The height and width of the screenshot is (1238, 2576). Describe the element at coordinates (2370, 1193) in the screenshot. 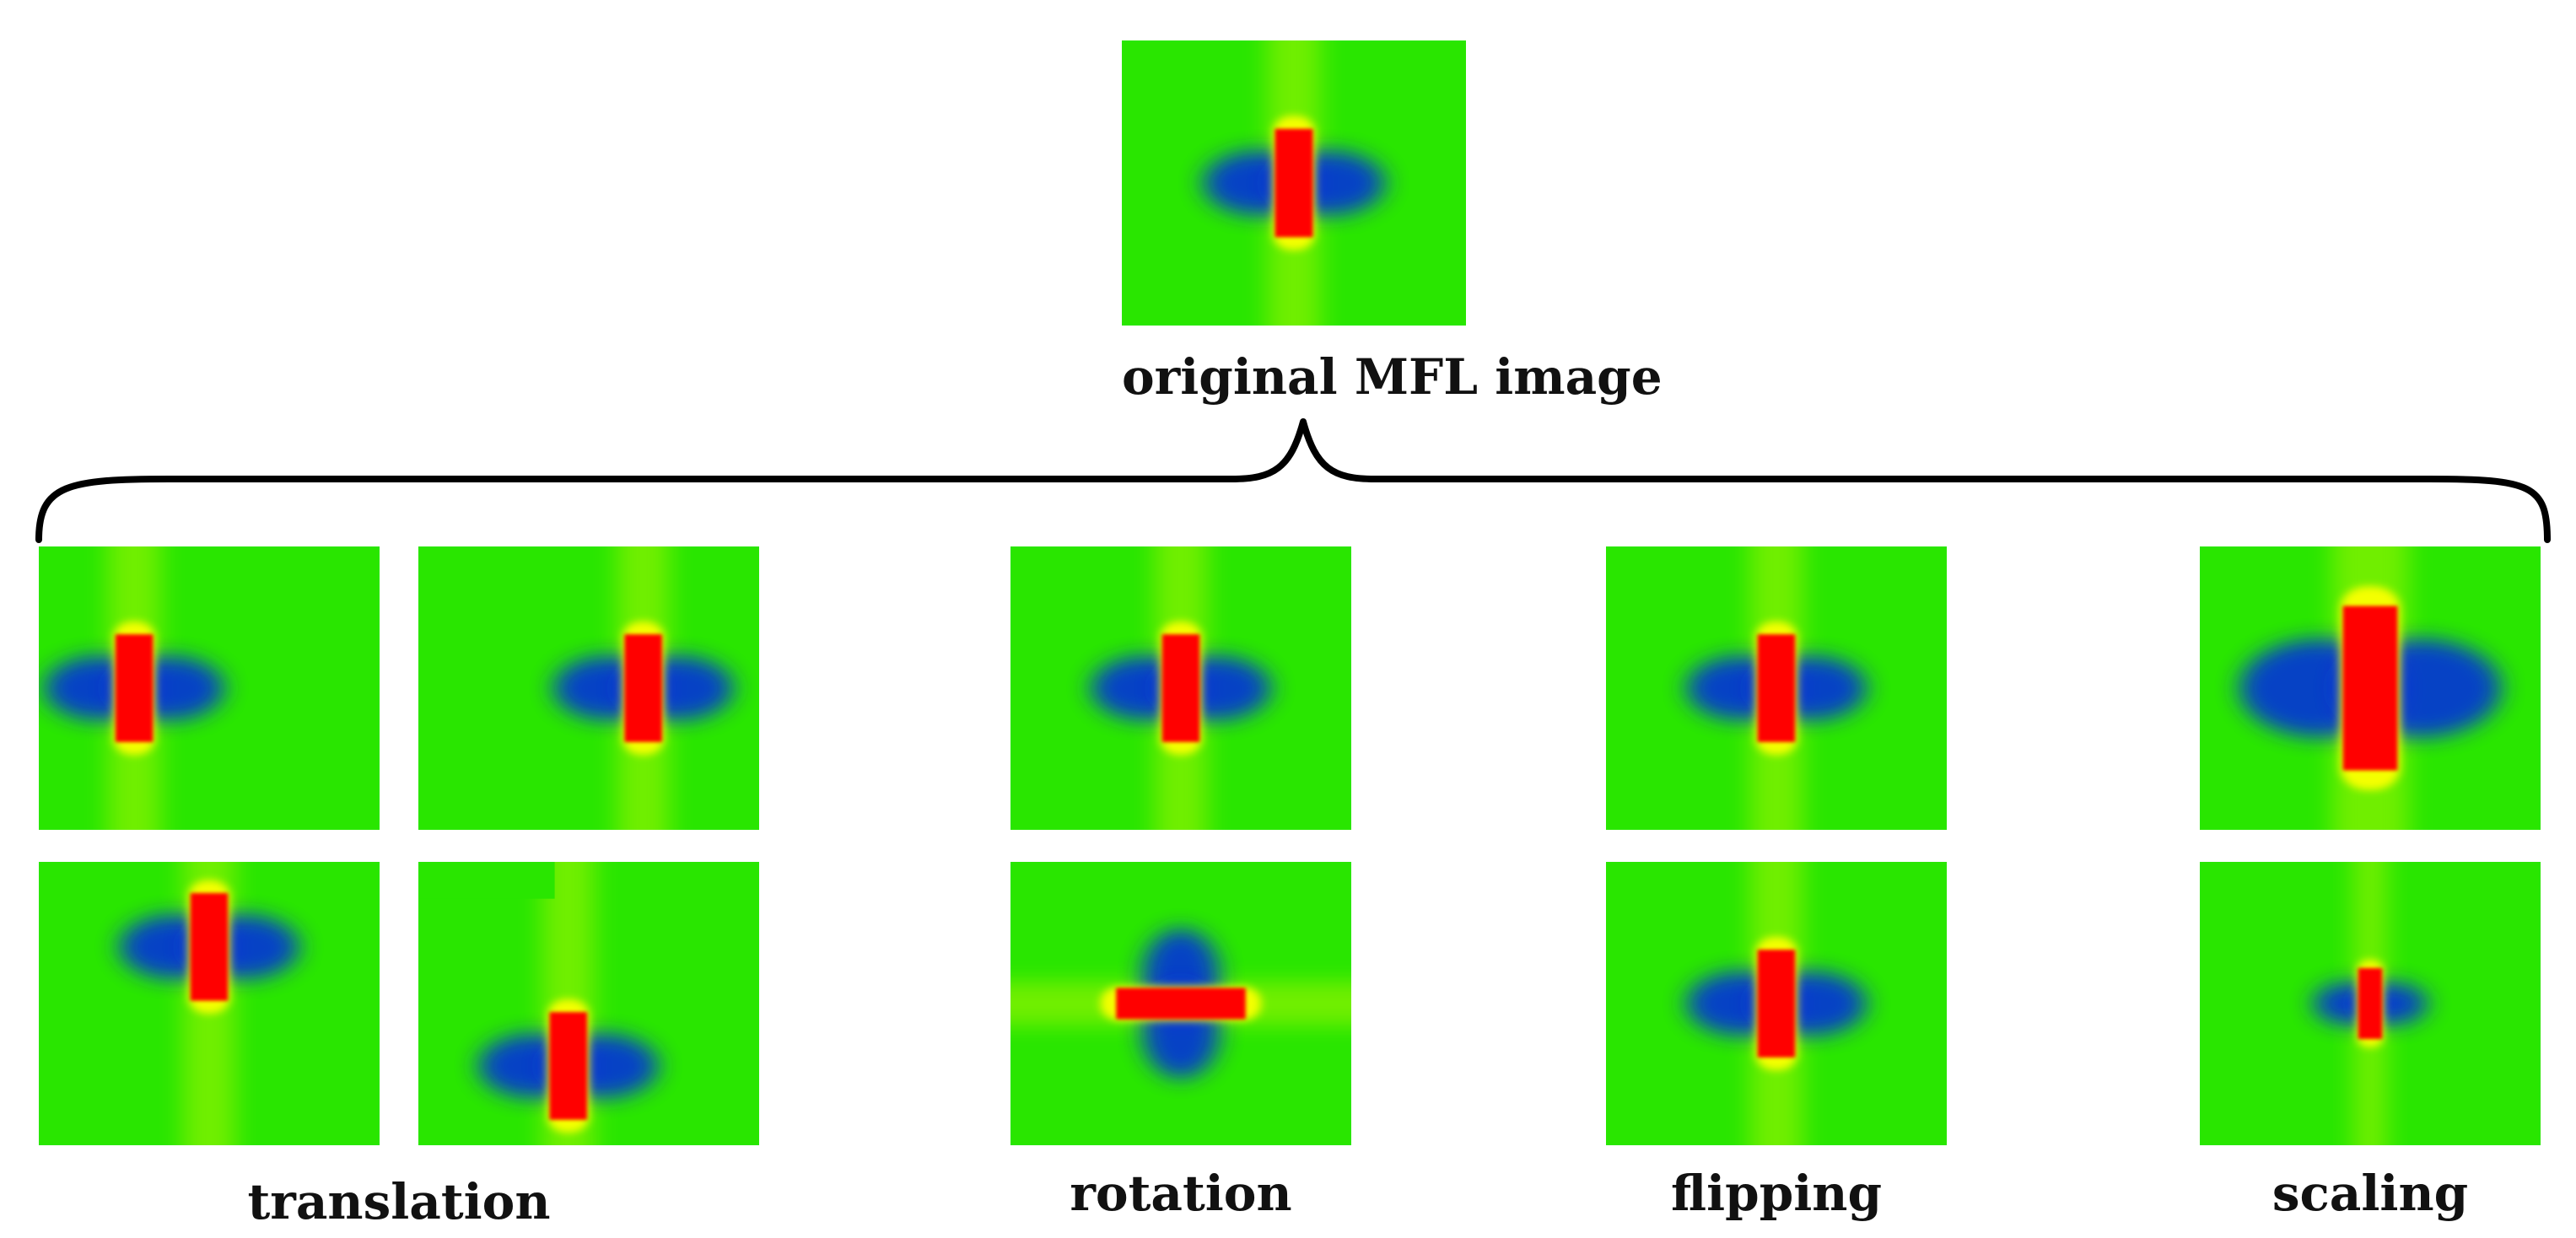

I see `scaling-label: scaling` at that location.